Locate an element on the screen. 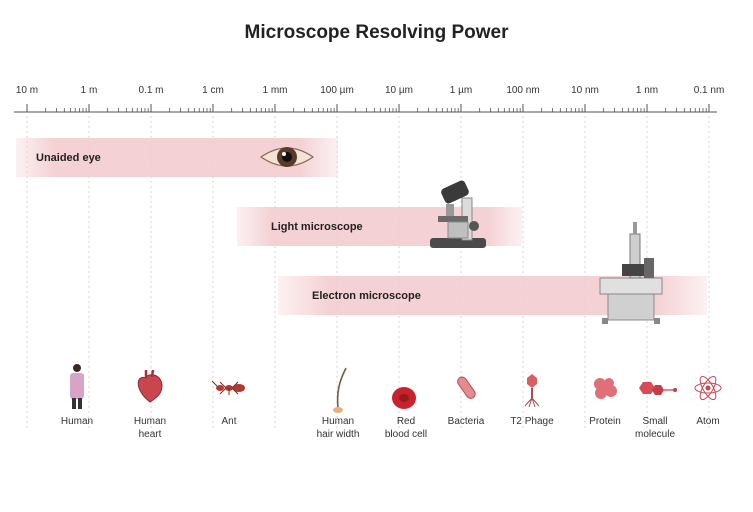  object-ant: Ant is located at coordinates (228, 403).